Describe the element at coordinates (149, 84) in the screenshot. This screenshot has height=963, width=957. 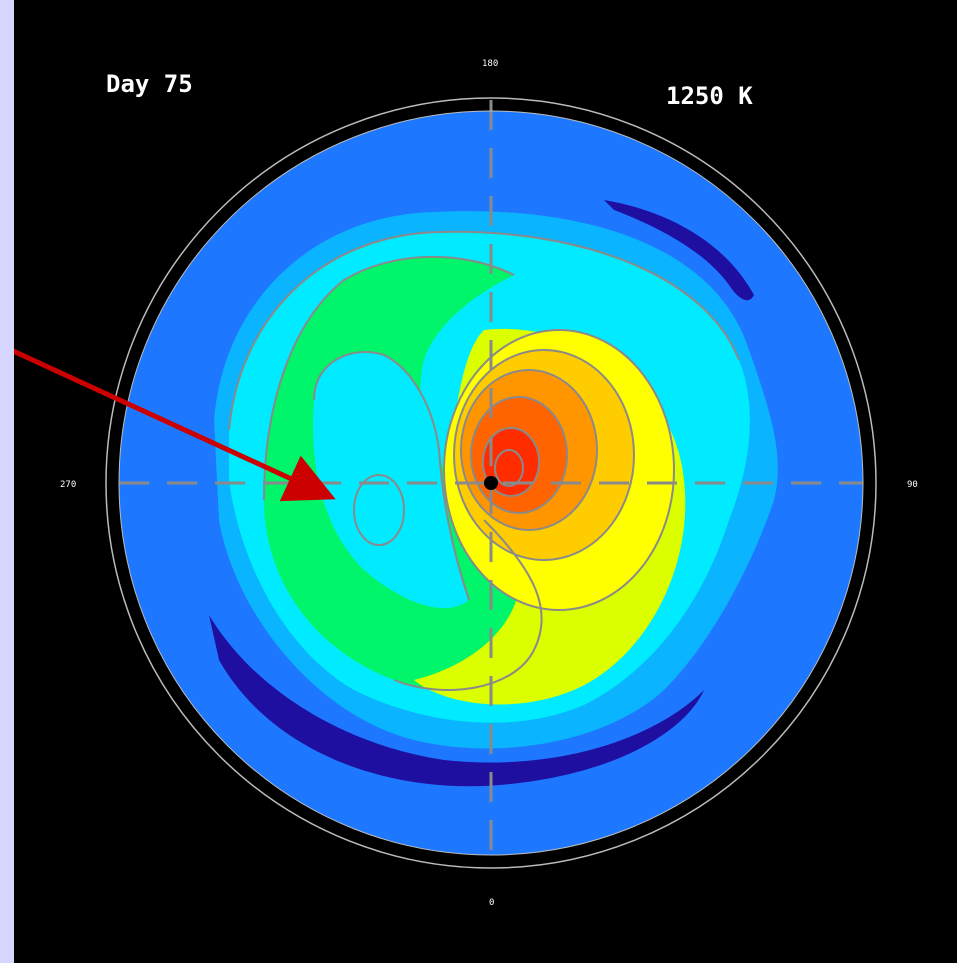
I see `day-label: Day 75` at that location.